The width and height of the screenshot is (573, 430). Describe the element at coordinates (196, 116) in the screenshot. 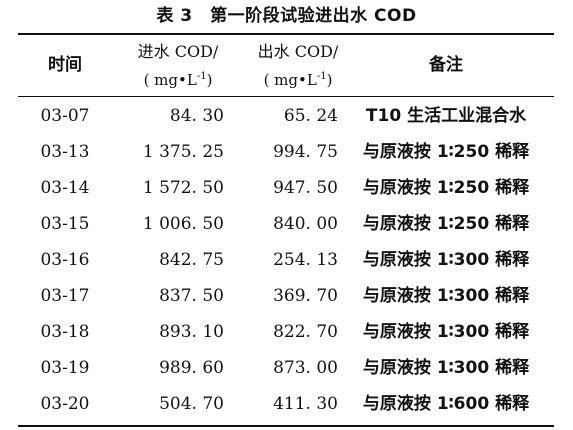

I see `cell-influent: 84. 30` at that location.